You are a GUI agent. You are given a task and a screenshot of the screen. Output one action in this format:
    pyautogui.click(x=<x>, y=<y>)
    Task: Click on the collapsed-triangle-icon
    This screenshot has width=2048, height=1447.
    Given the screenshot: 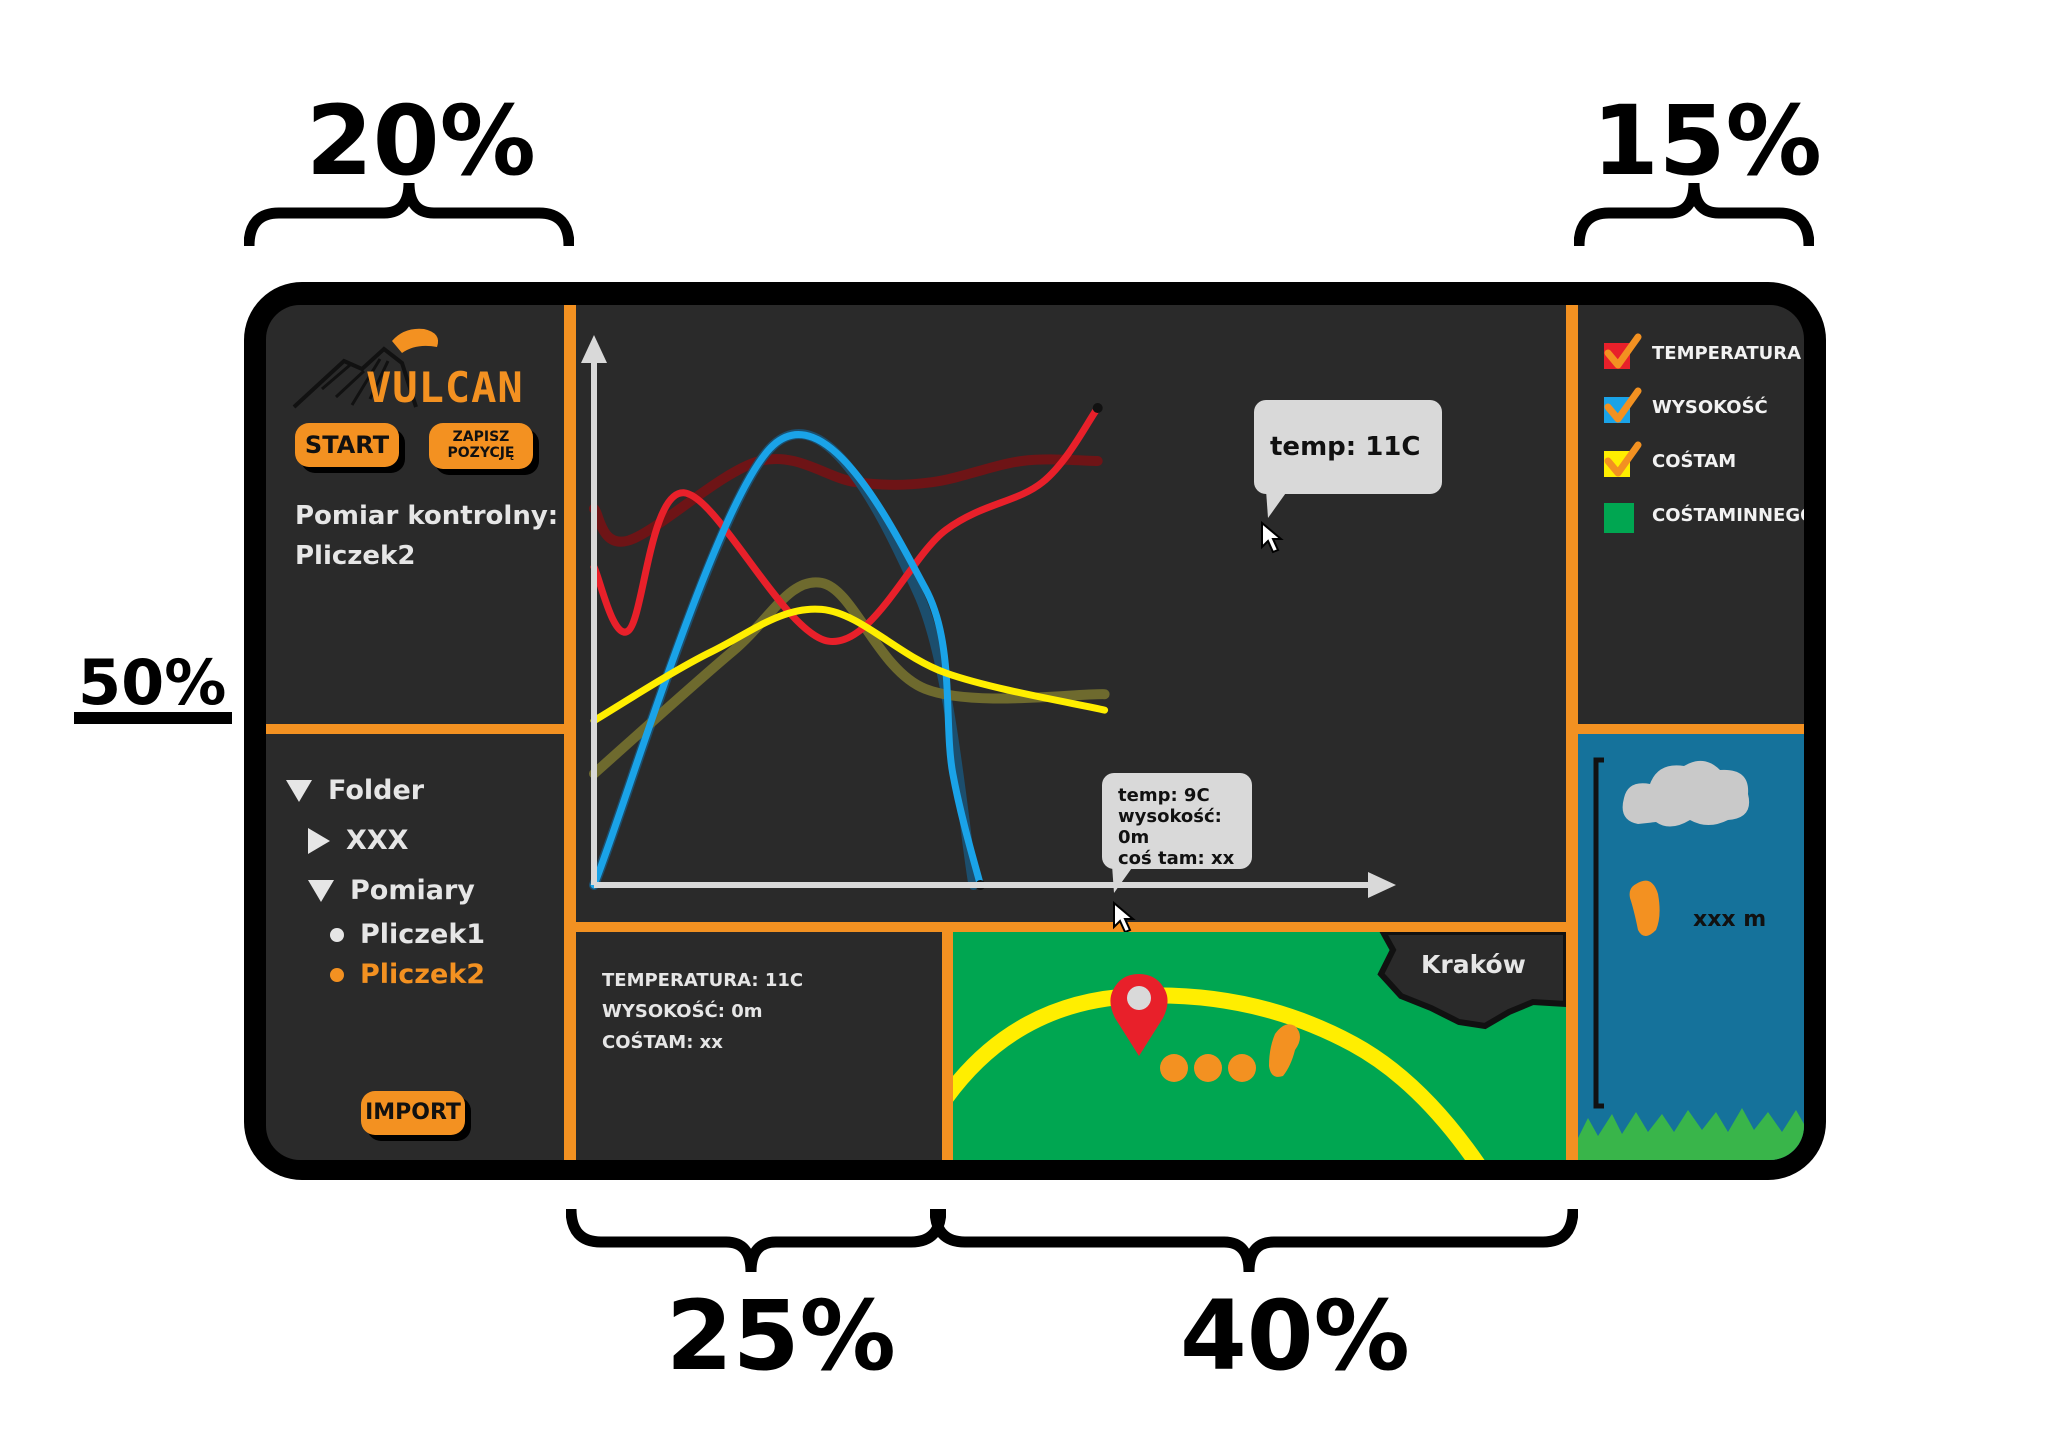 What is the action you would take?
    pyautogui.click(x=319, y=840)
    